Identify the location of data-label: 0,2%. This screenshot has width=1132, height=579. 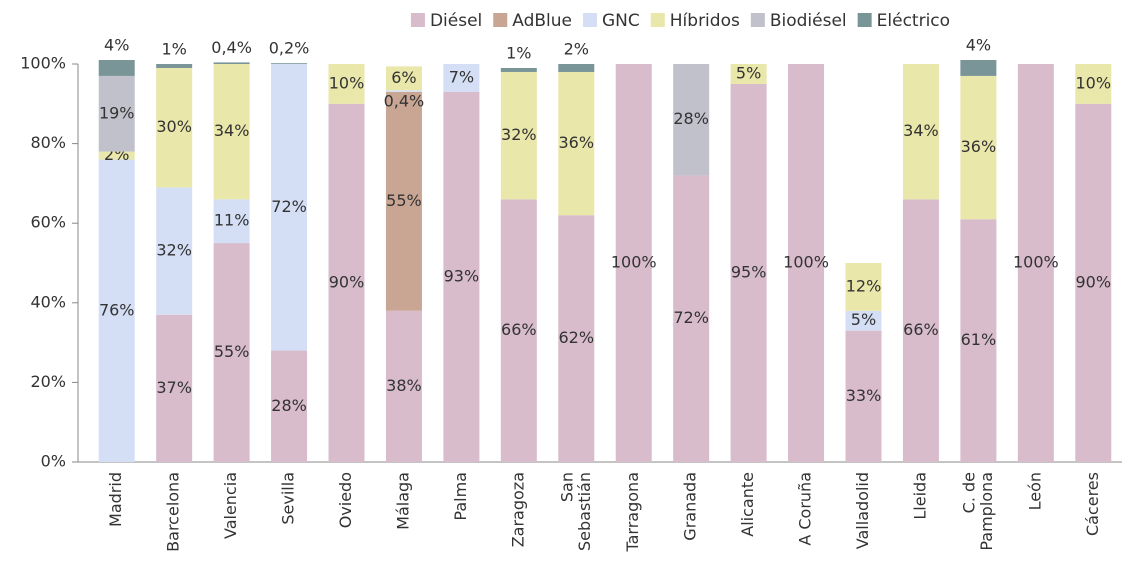
(289, 48).